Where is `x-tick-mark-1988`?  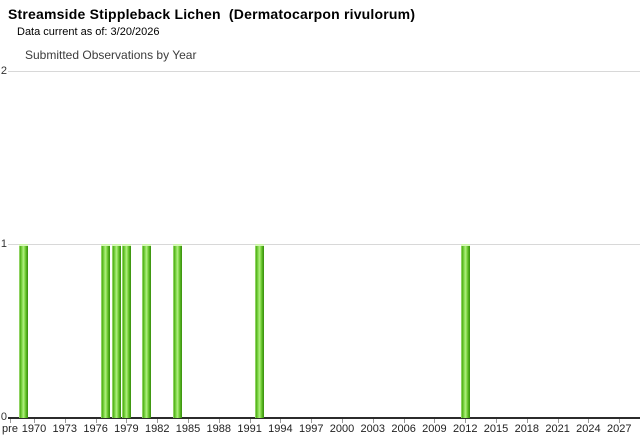 x-tick-mark-1988 is located at coordinates (219, 421).